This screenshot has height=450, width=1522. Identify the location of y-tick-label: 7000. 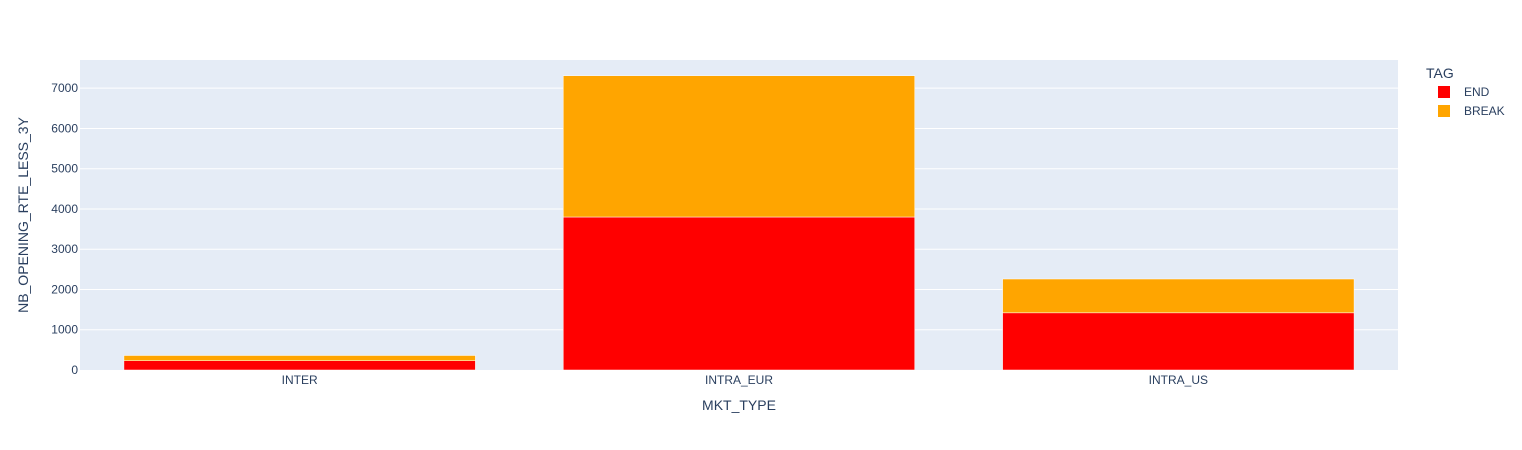
(64, 88).